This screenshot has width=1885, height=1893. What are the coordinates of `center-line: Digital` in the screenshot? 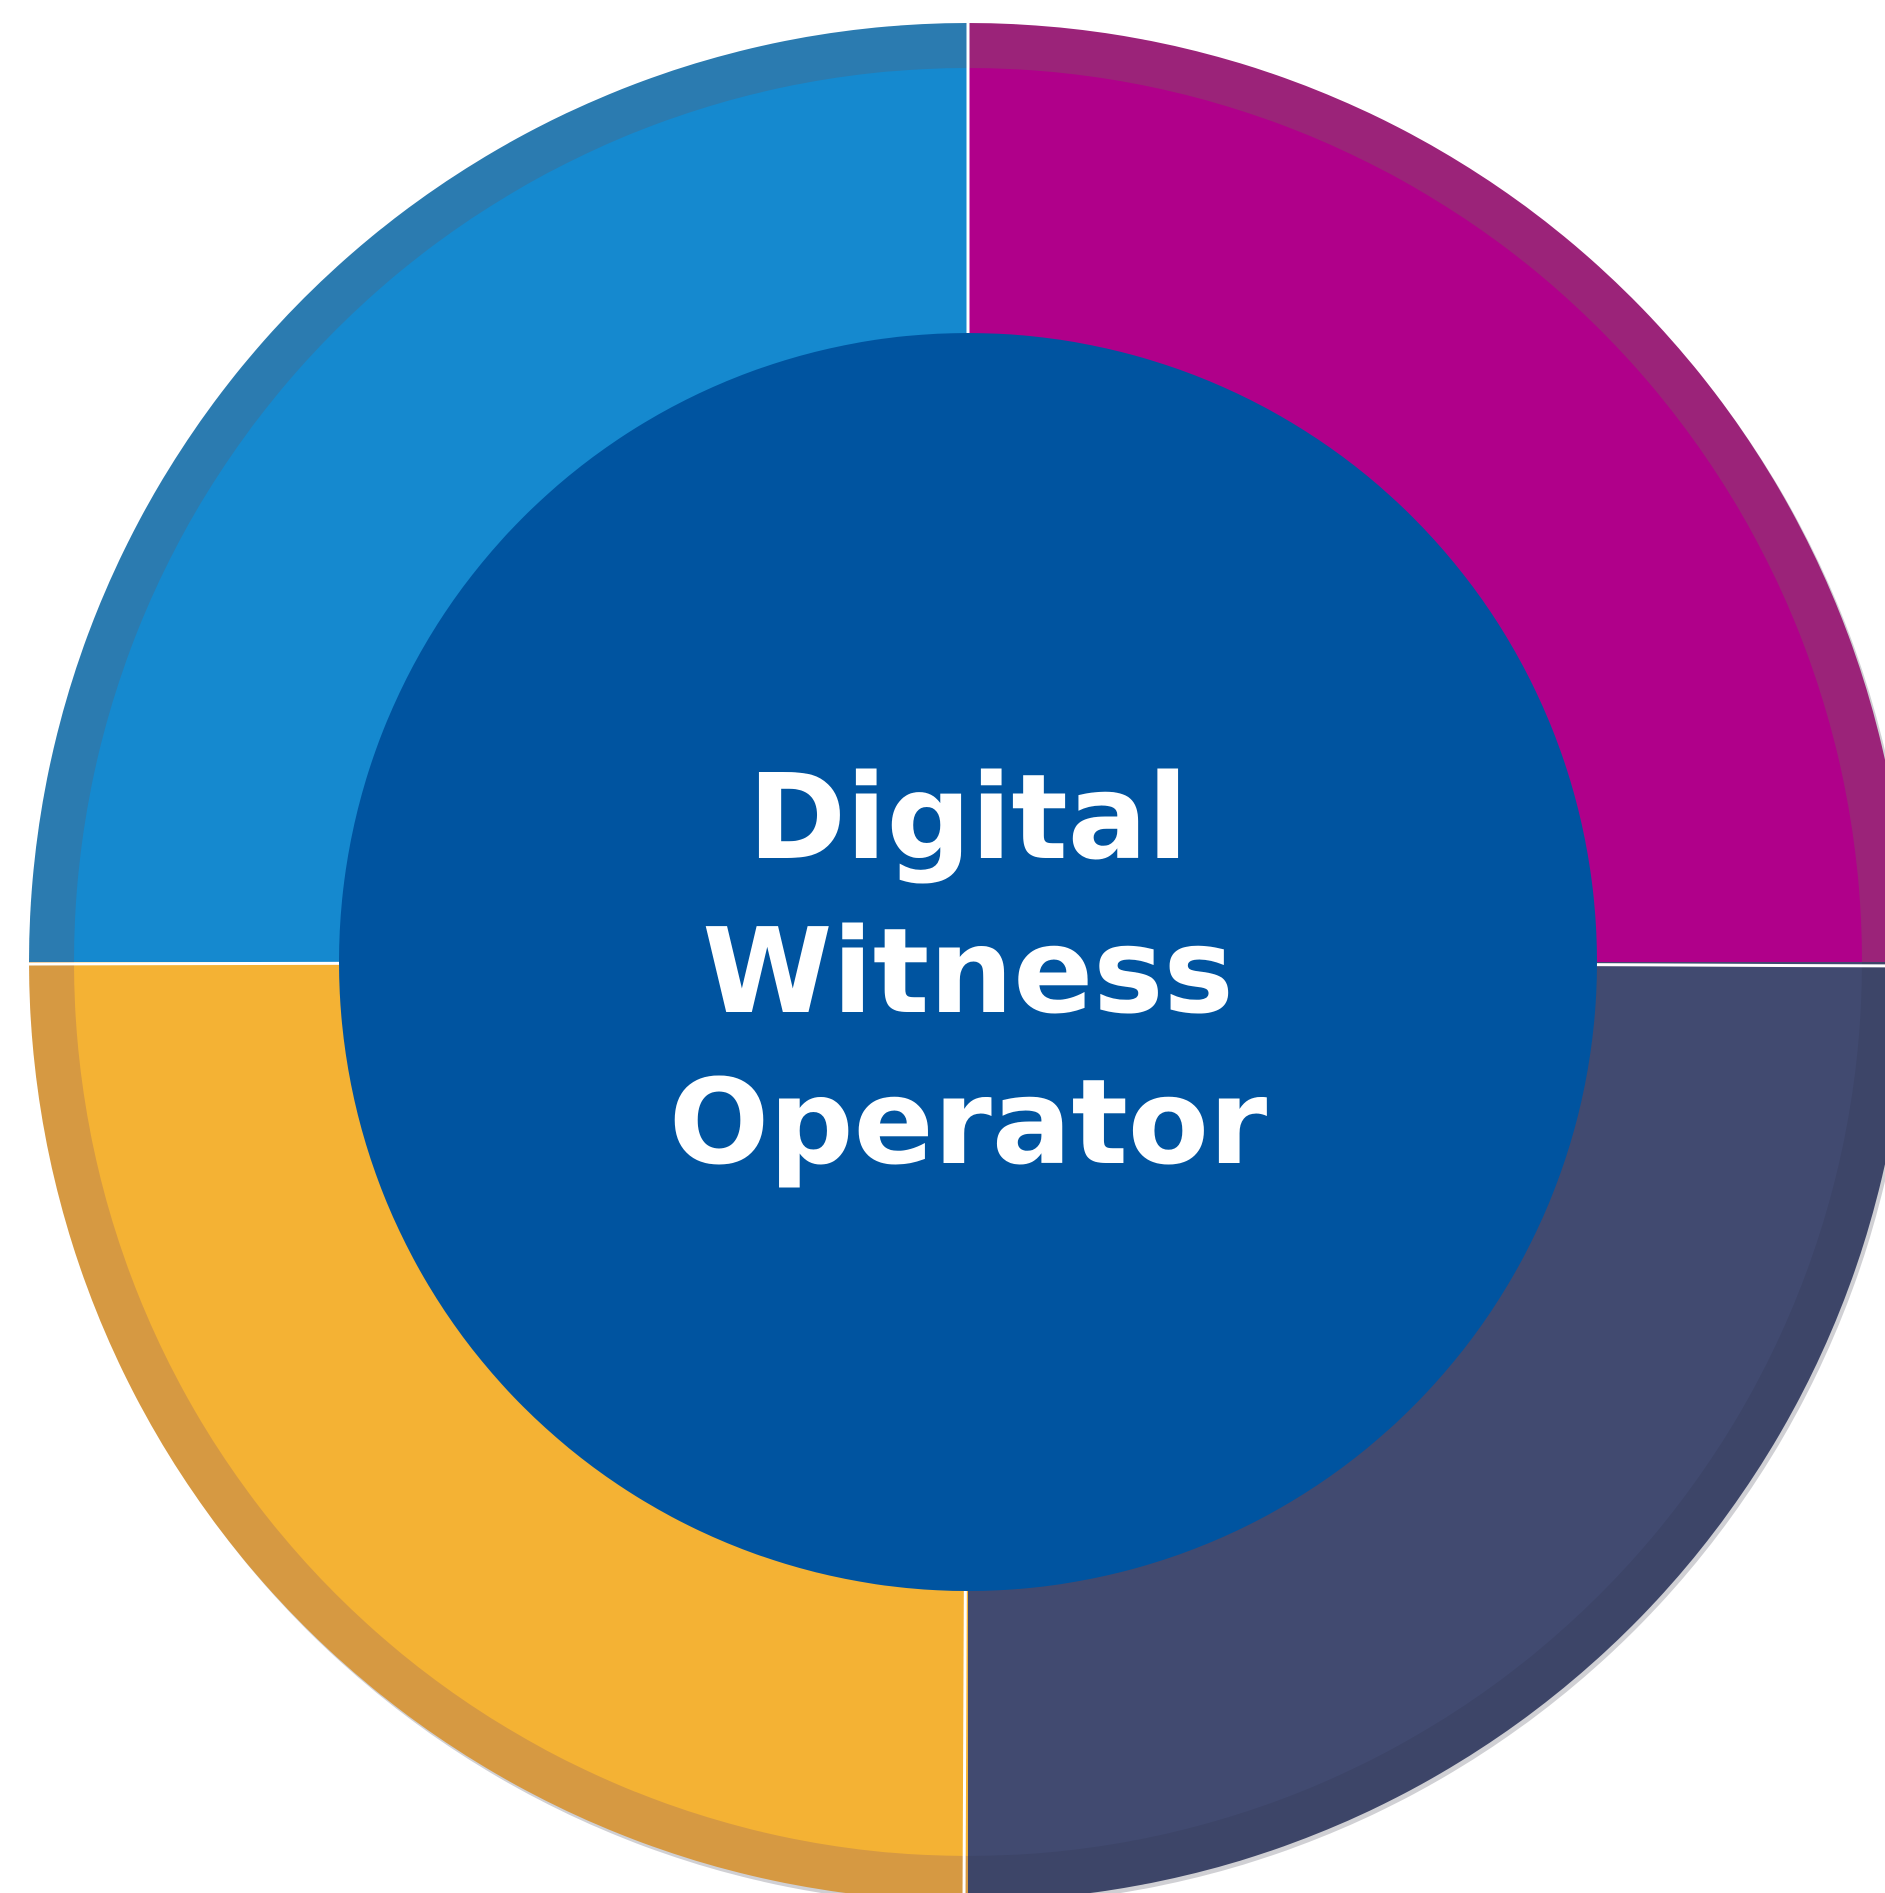 It's located at (968, 817).